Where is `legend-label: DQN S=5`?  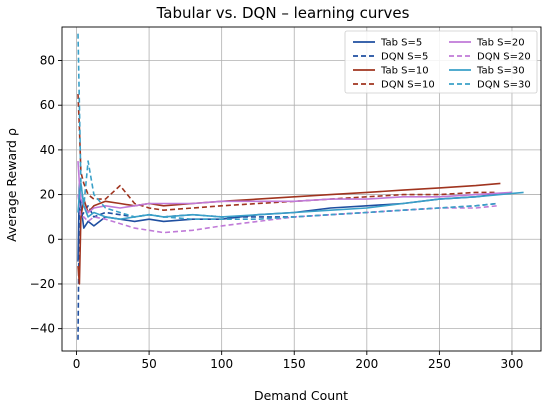
legend-label: DQN S=5 is located at coordinates (404, 57).